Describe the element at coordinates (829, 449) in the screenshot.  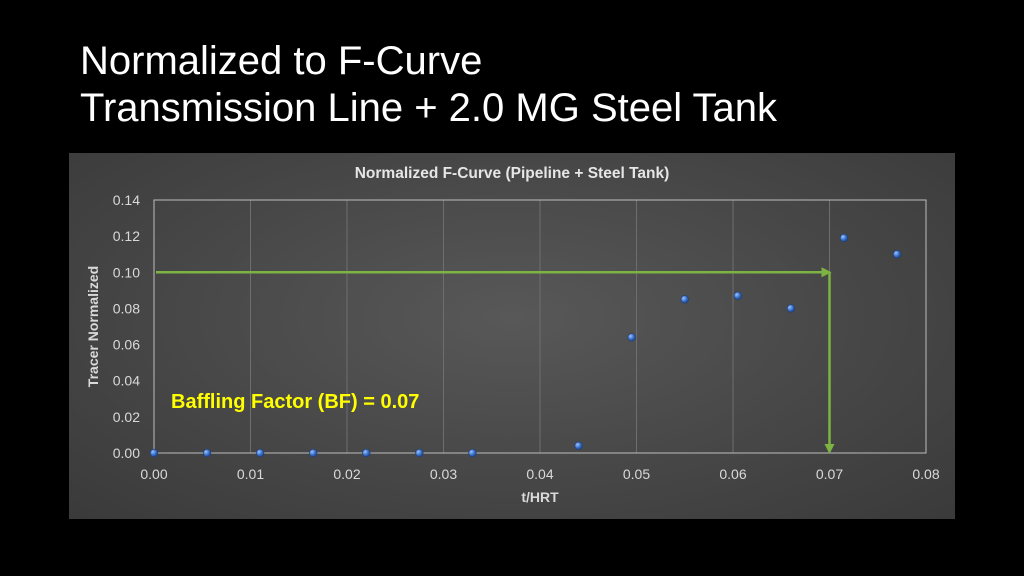
I see `vertical-arrowhead` at that location.